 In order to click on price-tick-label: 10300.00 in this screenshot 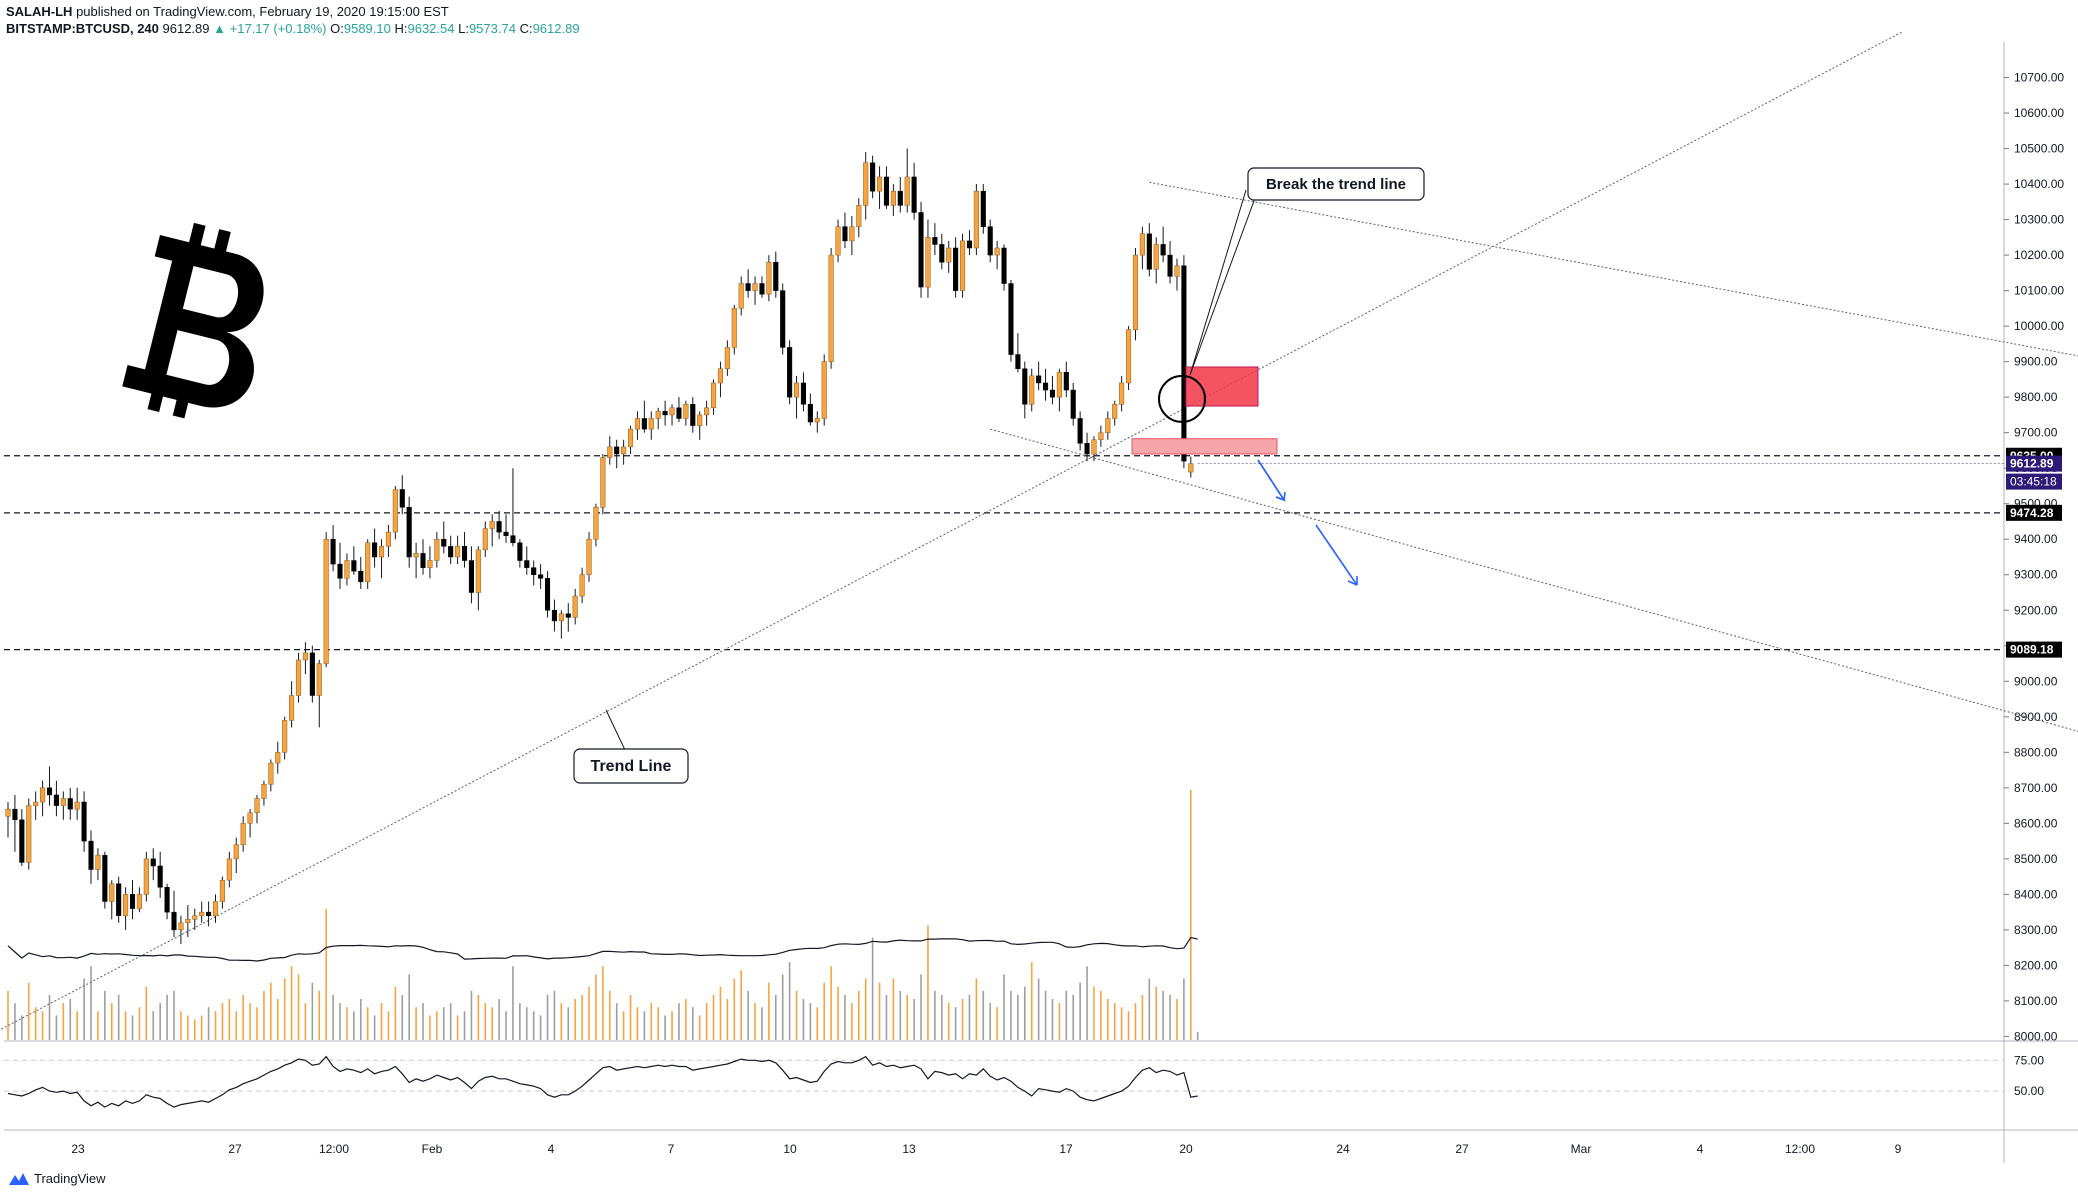, I will do `click(2039, 220)`.